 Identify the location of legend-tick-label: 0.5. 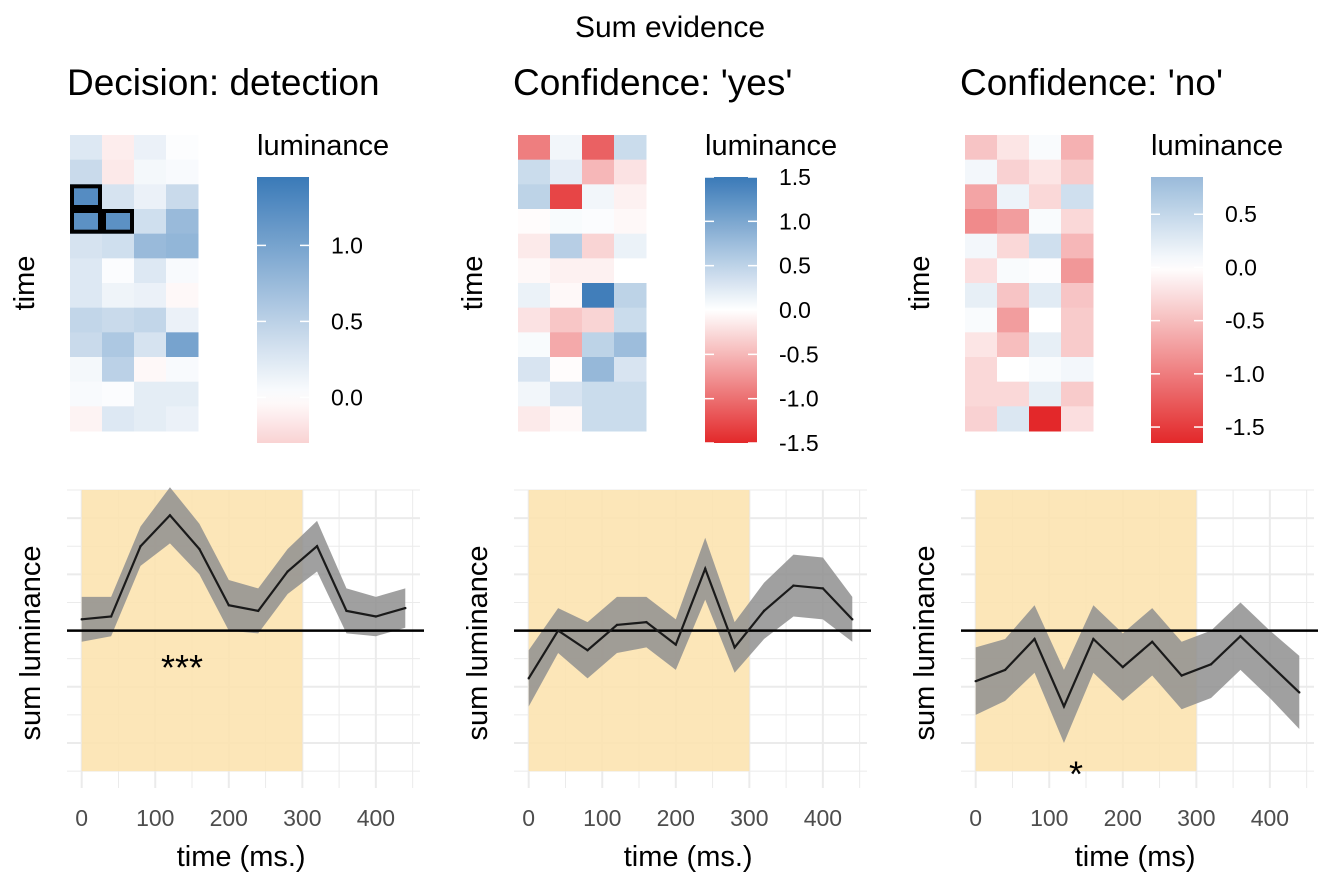
(347, 321).